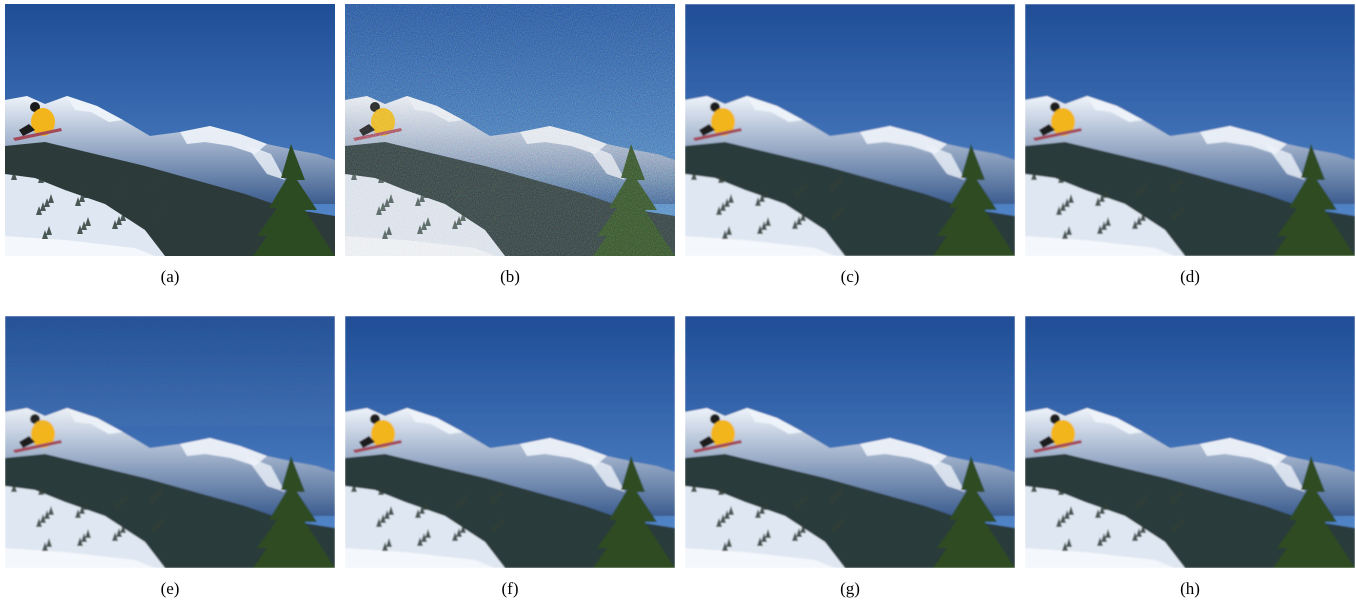 This screenshot has height=603, width=1356. I want to click on panel-h-label: (h), so click(1190, 588).